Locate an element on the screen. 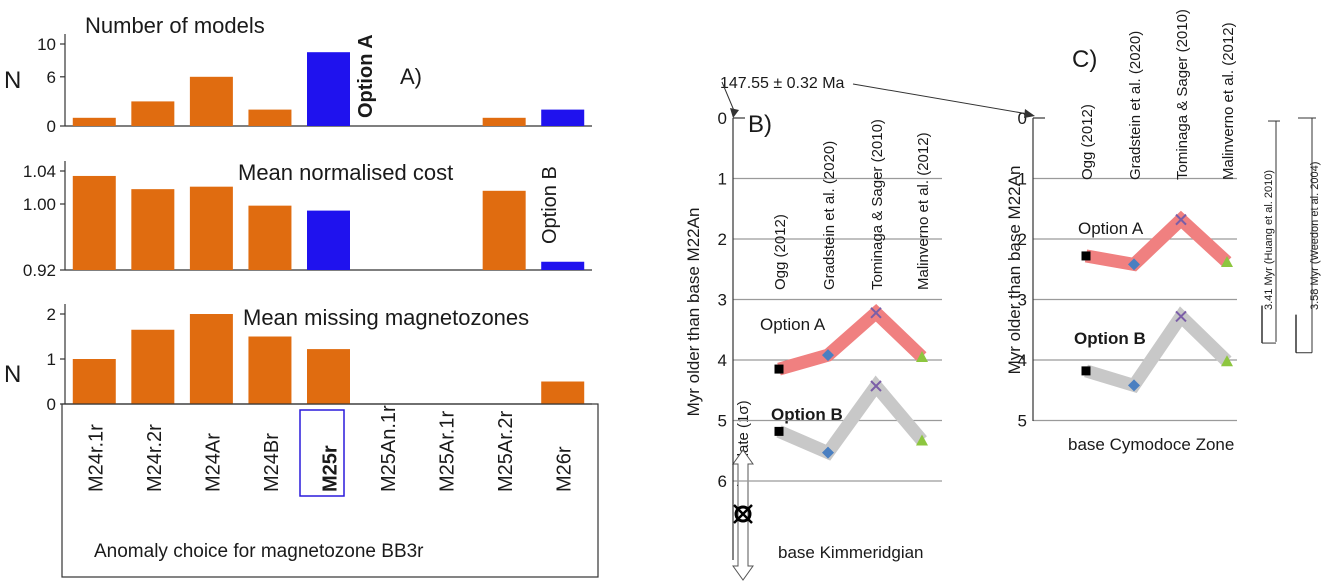 Image resolution: width=1329 pixels, height=581 pixels. category-label: M26r is located at coordinates (565, 469).